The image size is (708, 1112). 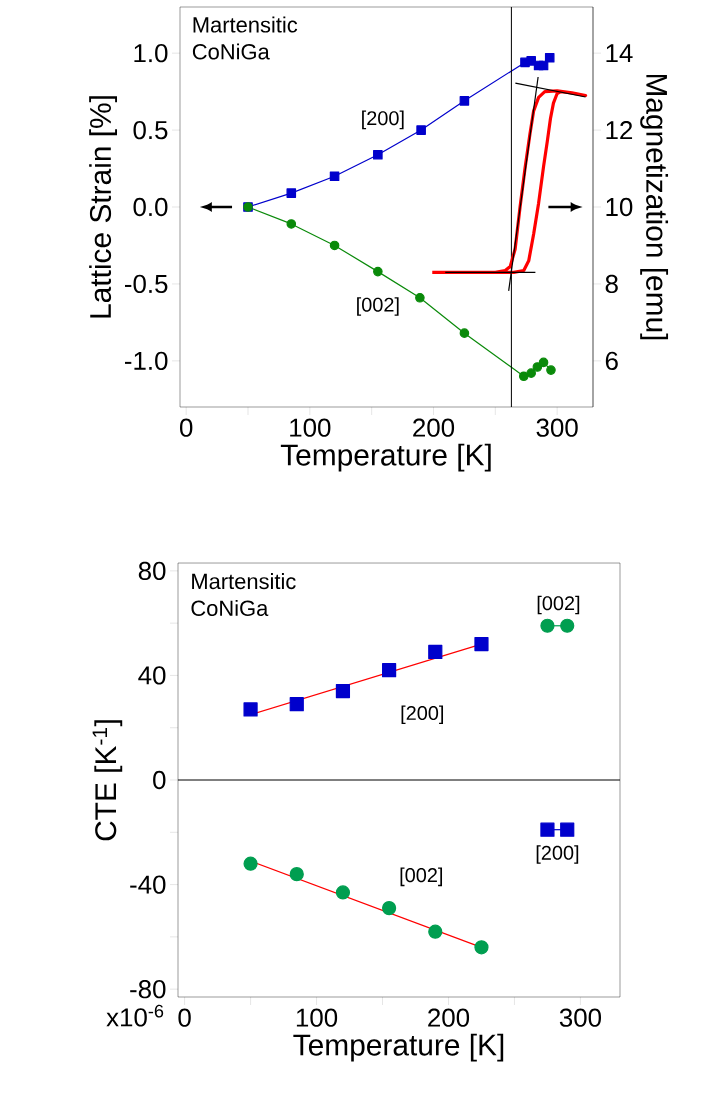 I want to click on y2-tick-label: 10, so click(x=619, y=207).